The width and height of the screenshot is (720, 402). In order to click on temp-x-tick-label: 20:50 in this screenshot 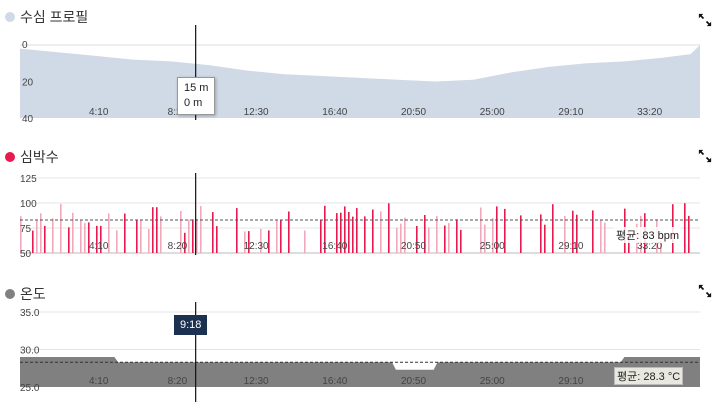, I will do `click(413, 381)`.